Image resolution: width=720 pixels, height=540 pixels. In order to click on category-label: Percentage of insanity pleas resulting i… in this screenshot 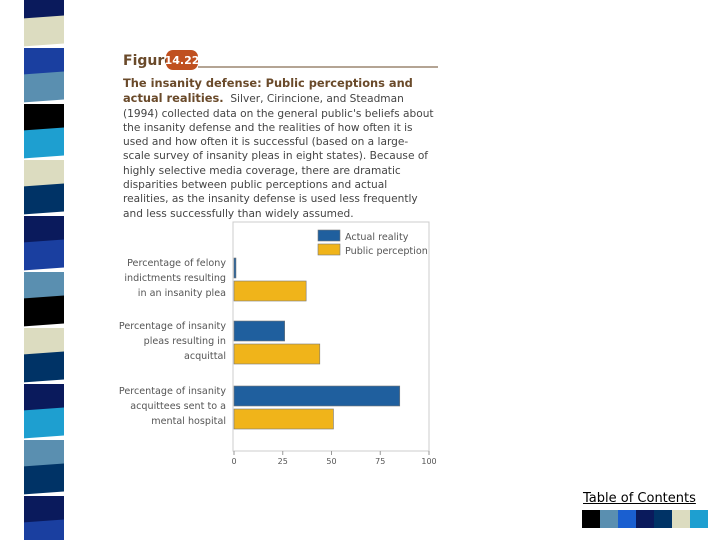, I will do `click(172, 341)`.